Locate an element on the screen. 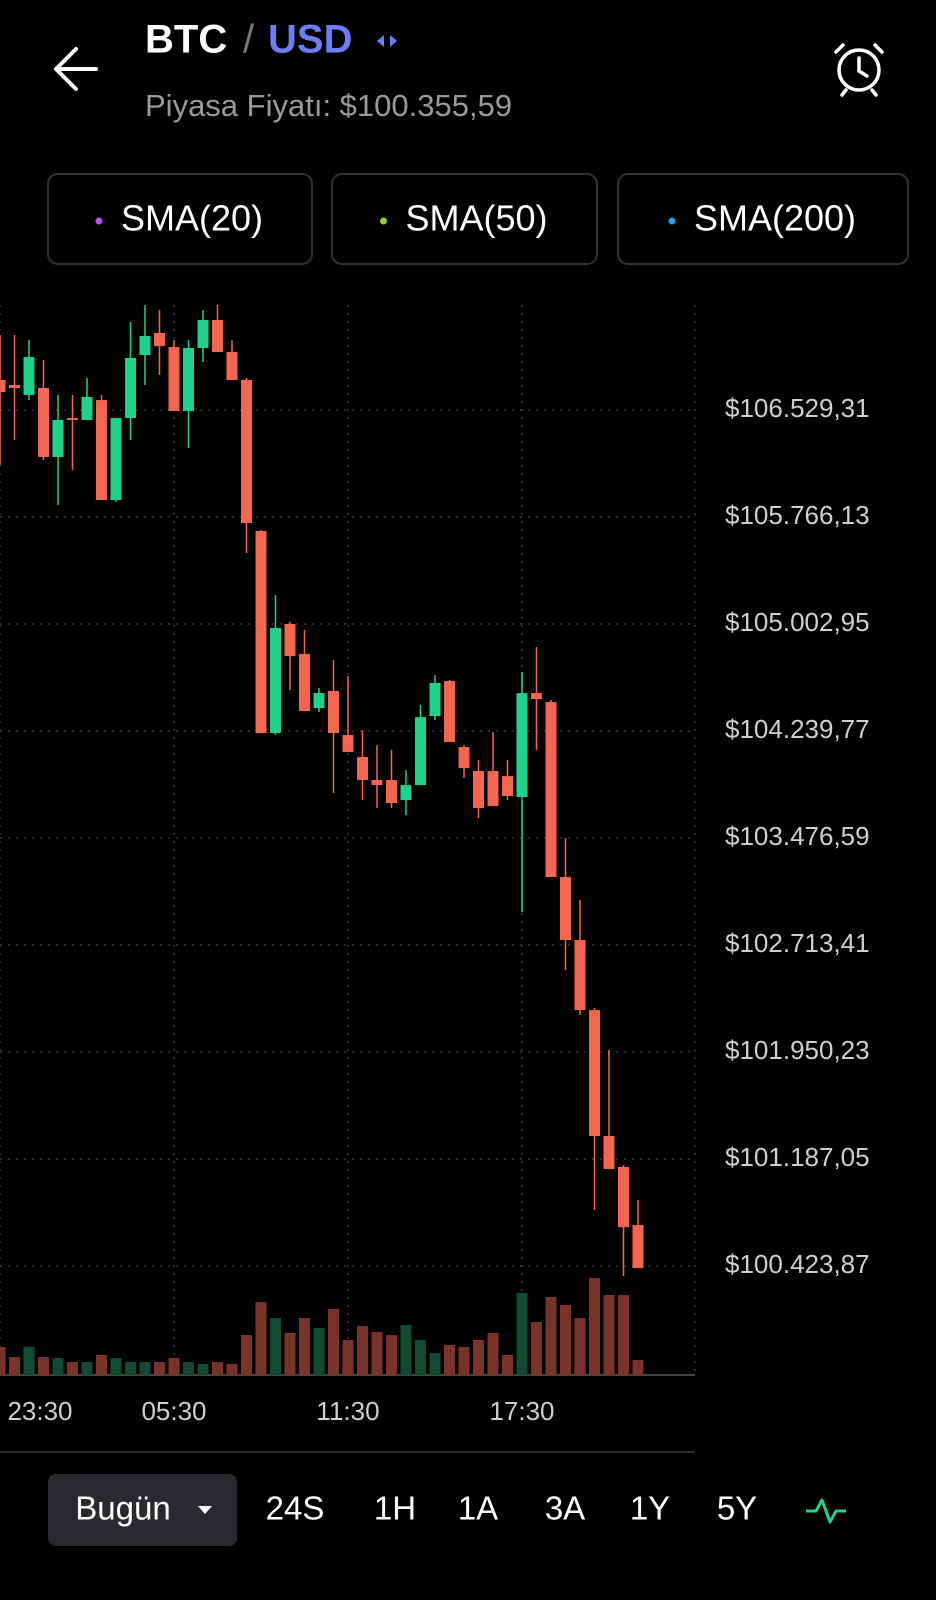  range-tabs: Bugün 24S 1H 1A 3A 1Y 5Y is located at coordinates (402, 1510).